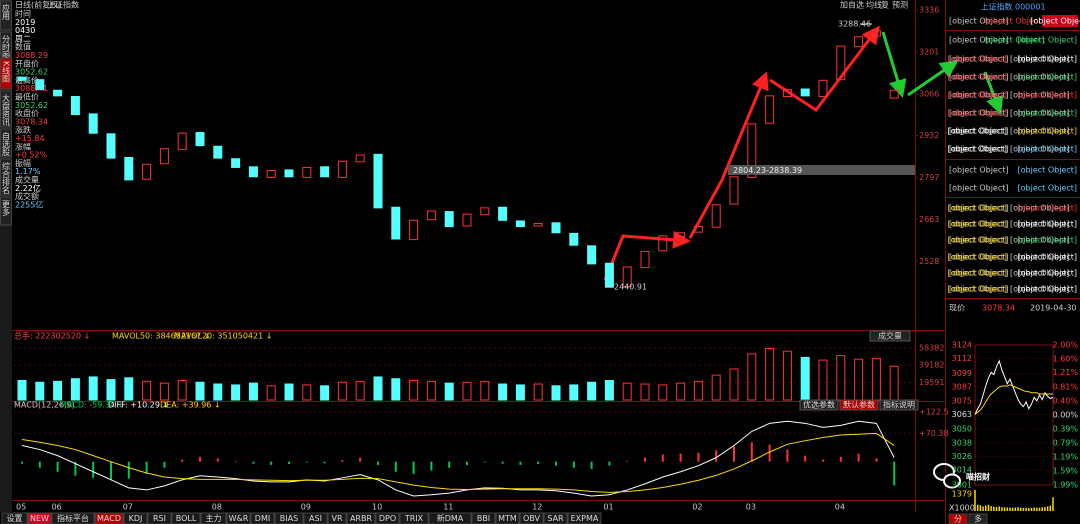 The image size is (1080, 524). I want to click on tab-label: 设置, so click(15, 518).